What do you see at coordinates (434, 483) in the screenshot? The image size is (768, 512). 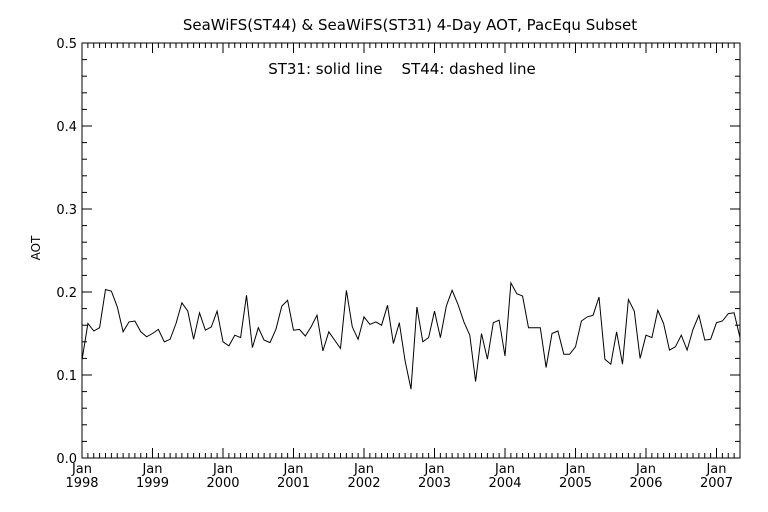 I see `x-tick-label-year: 2003` at bounding box center [434, 483].